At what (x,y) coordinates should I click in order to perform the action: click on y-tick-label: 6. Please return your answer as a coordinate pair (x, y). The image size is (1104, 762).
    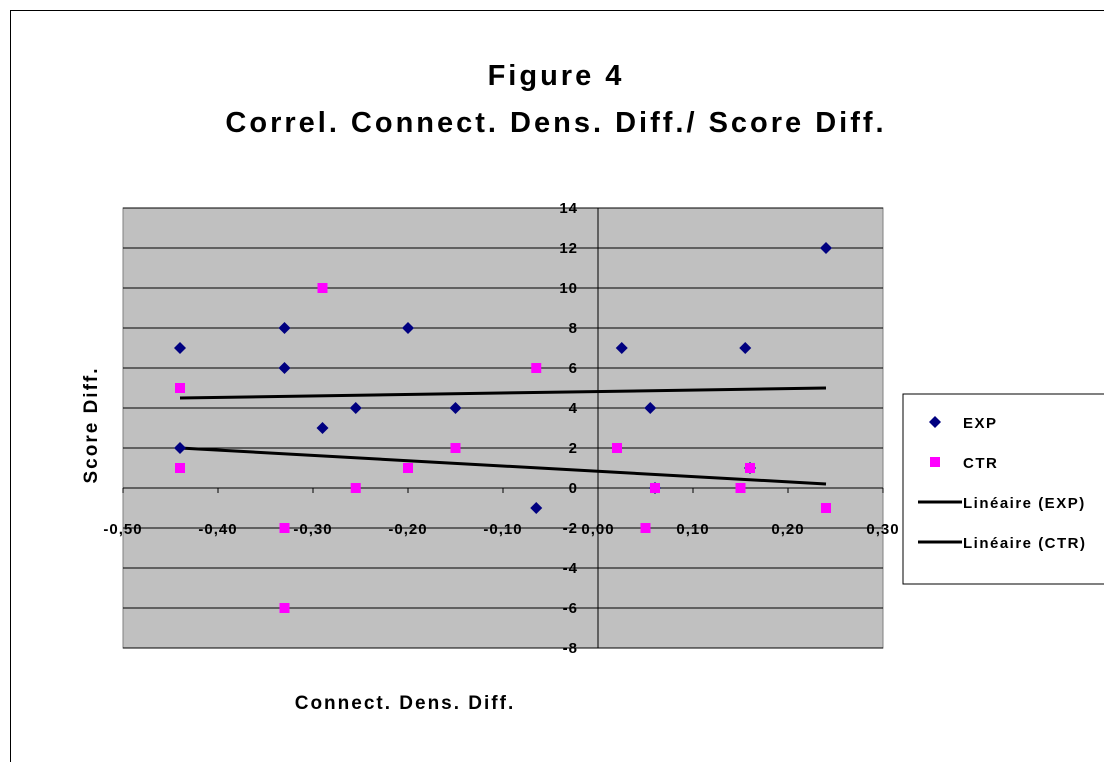
    Looking at the image, I should click on (573, 368).